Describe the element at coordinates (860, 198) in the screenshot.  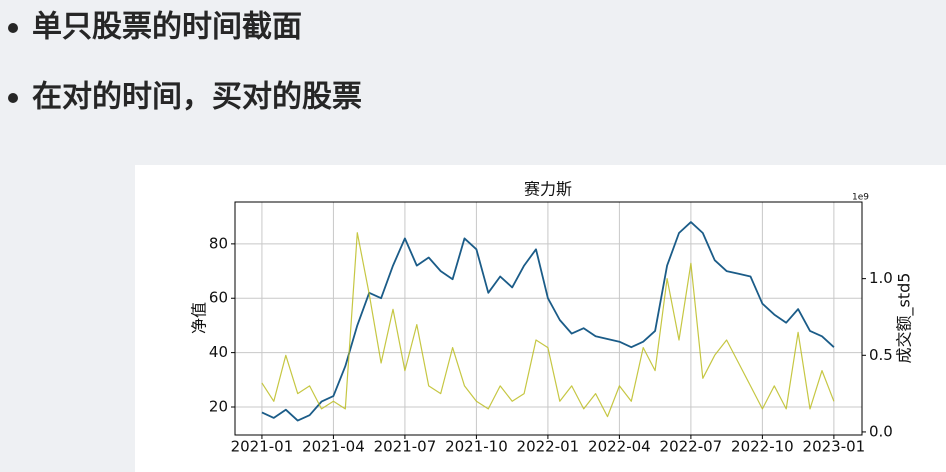
I see `offset-label: 1e9` at that location.